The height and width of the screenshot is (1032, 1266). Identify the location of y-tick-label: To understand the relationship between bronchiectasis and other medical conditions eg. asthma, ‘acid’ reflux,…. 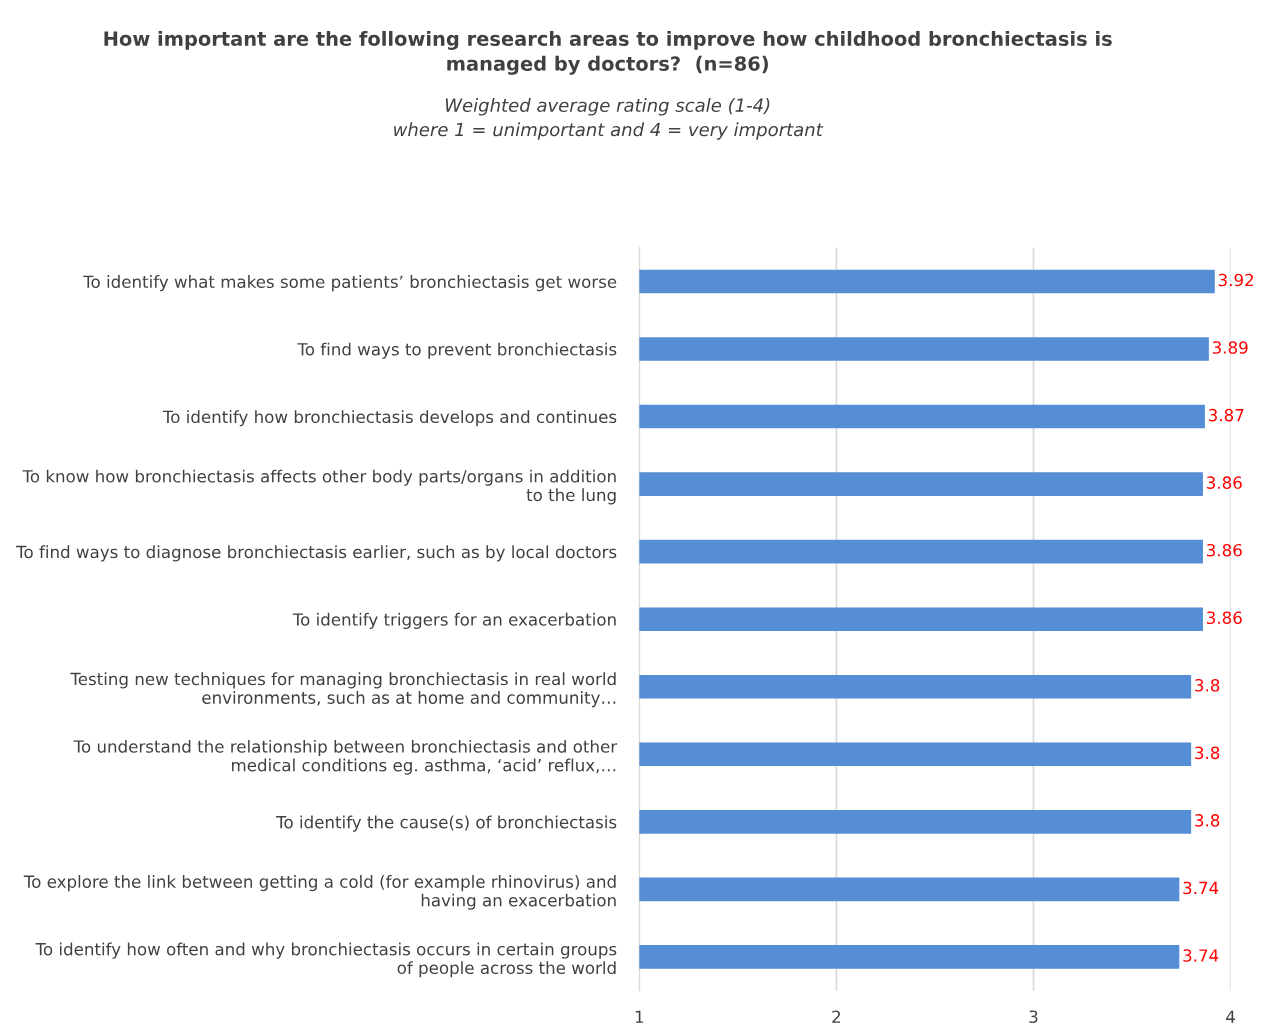
(345, 757).